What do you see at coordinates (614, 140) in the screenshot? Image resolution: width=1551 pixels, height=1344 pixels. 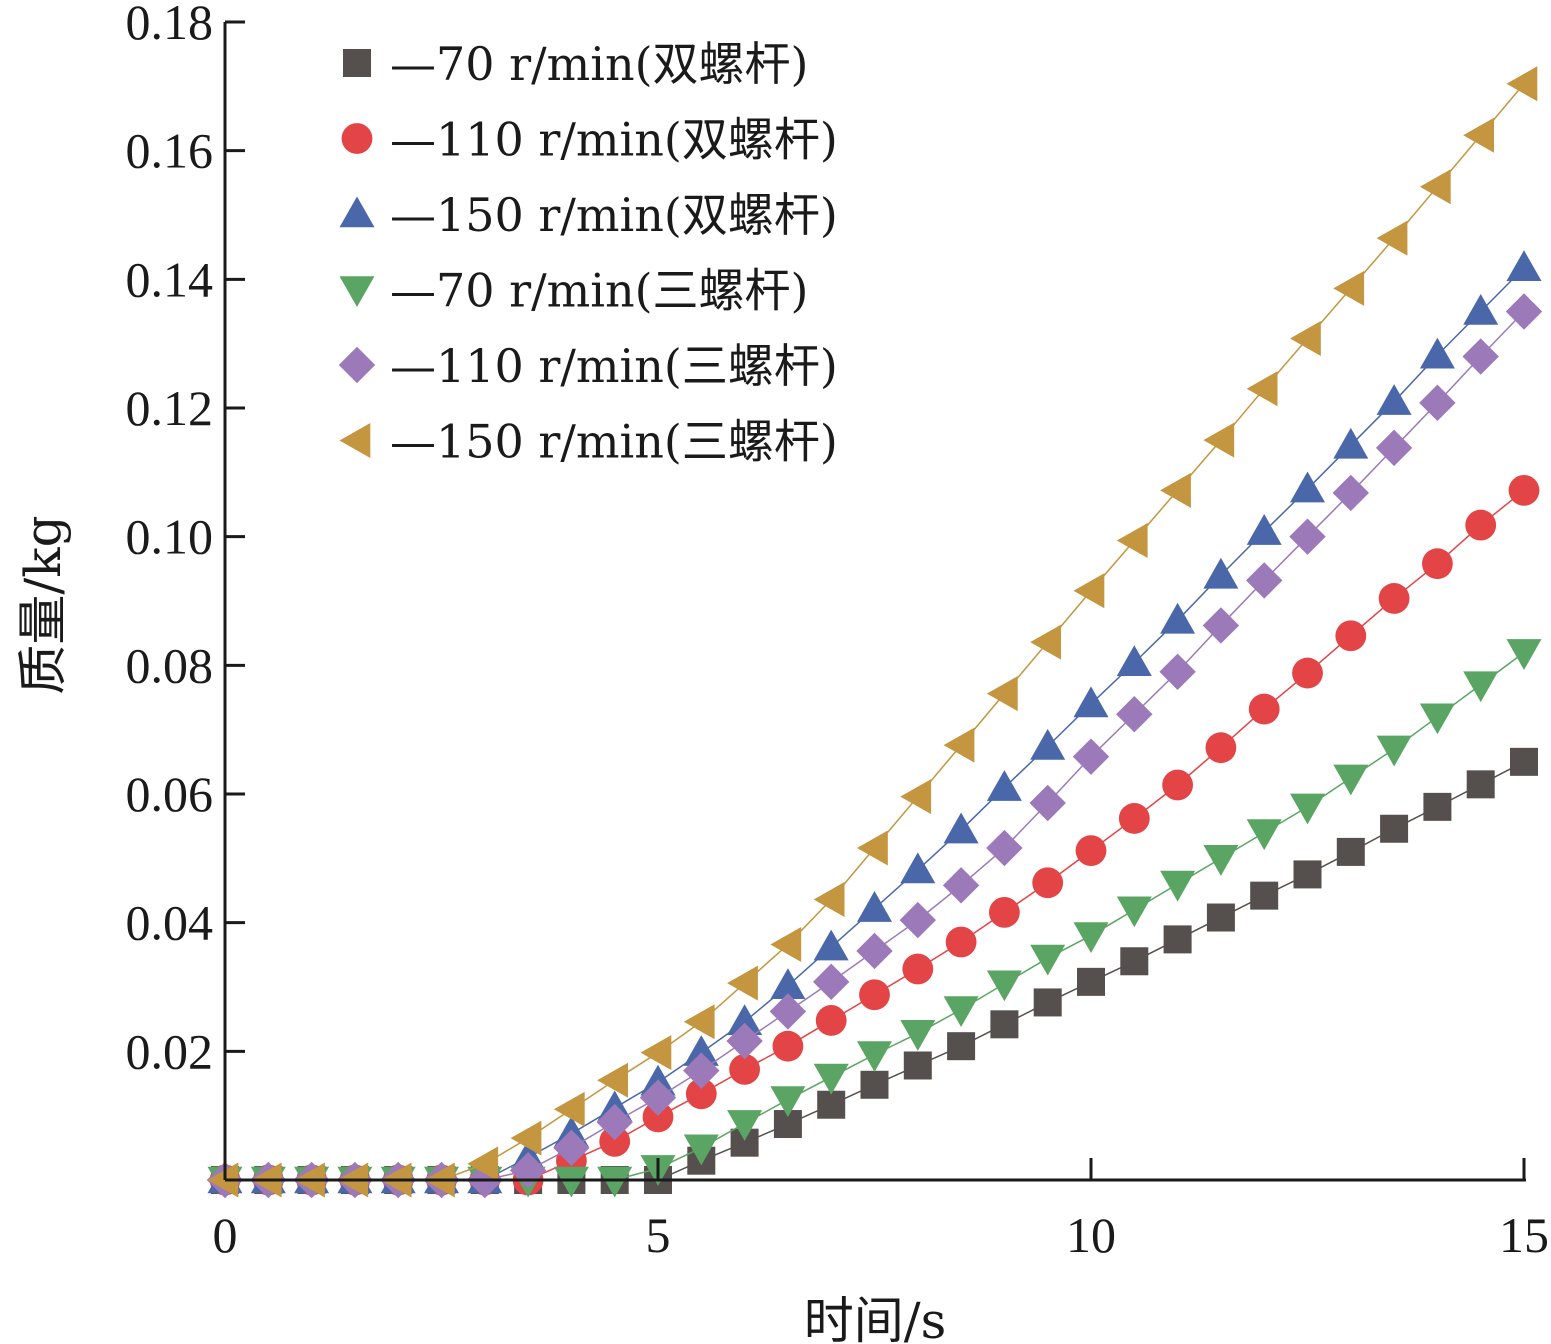 I see `legend-label: —110 r/min(双螺杆)` at bounding box center [614, 140].